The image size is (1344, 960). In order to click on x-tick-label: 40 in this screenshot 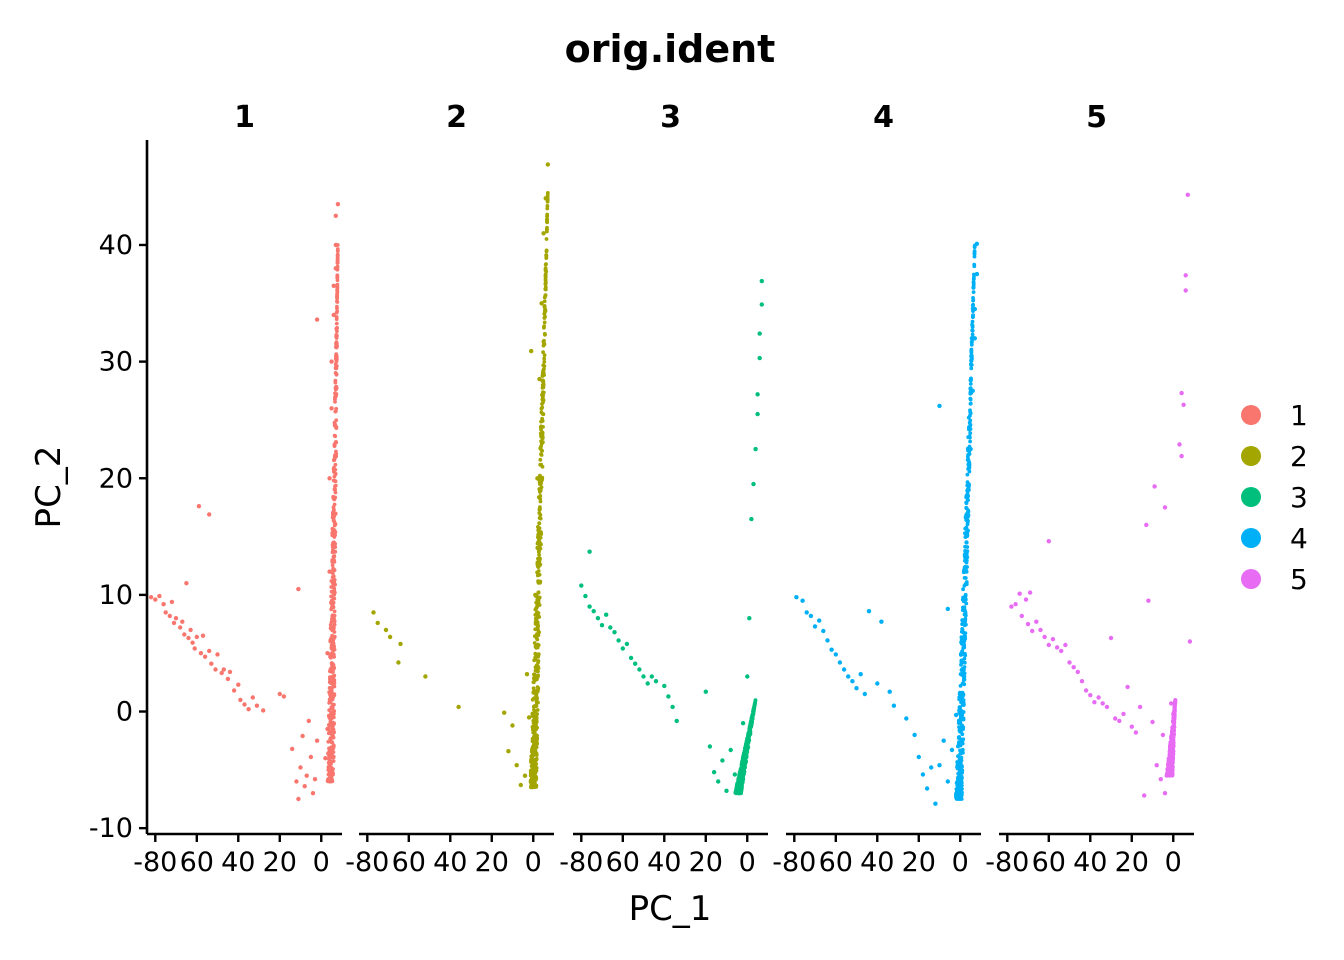, I will do `click(1090, 862)`.